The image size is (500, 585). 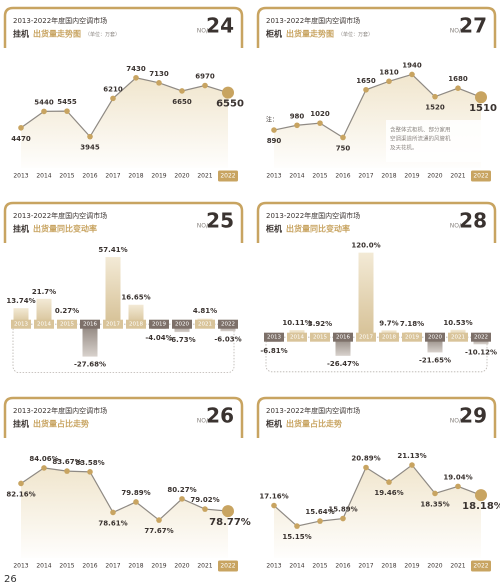 I want to click on panel-subtitle-prefix: 挂机, so click(x=21, y=424).